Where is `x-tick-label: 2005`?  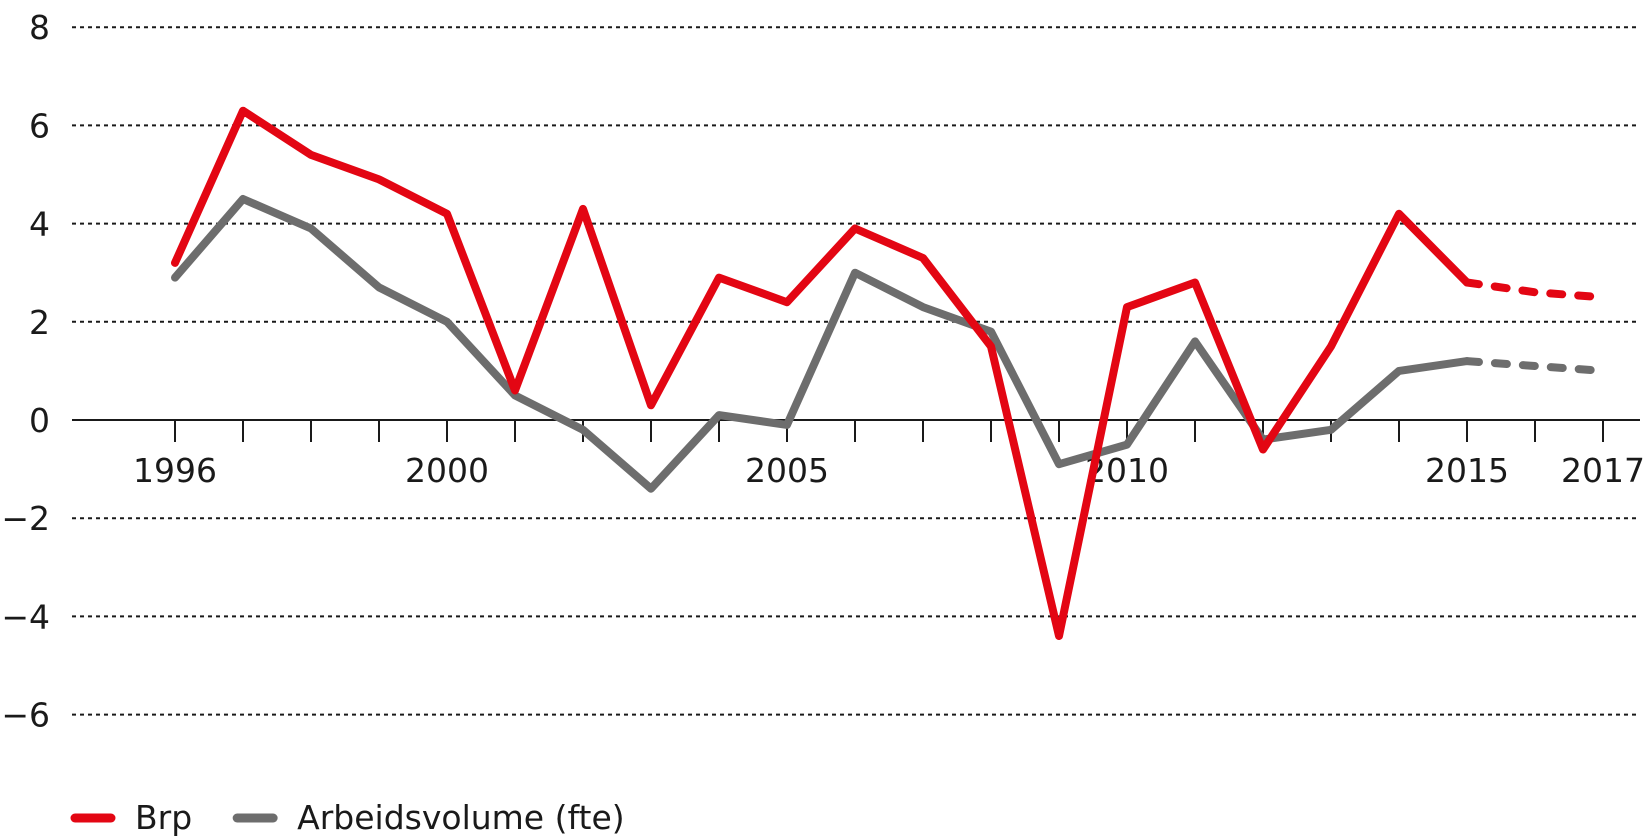
x-tick-label: 2005 is located at coordinates (787, 470).